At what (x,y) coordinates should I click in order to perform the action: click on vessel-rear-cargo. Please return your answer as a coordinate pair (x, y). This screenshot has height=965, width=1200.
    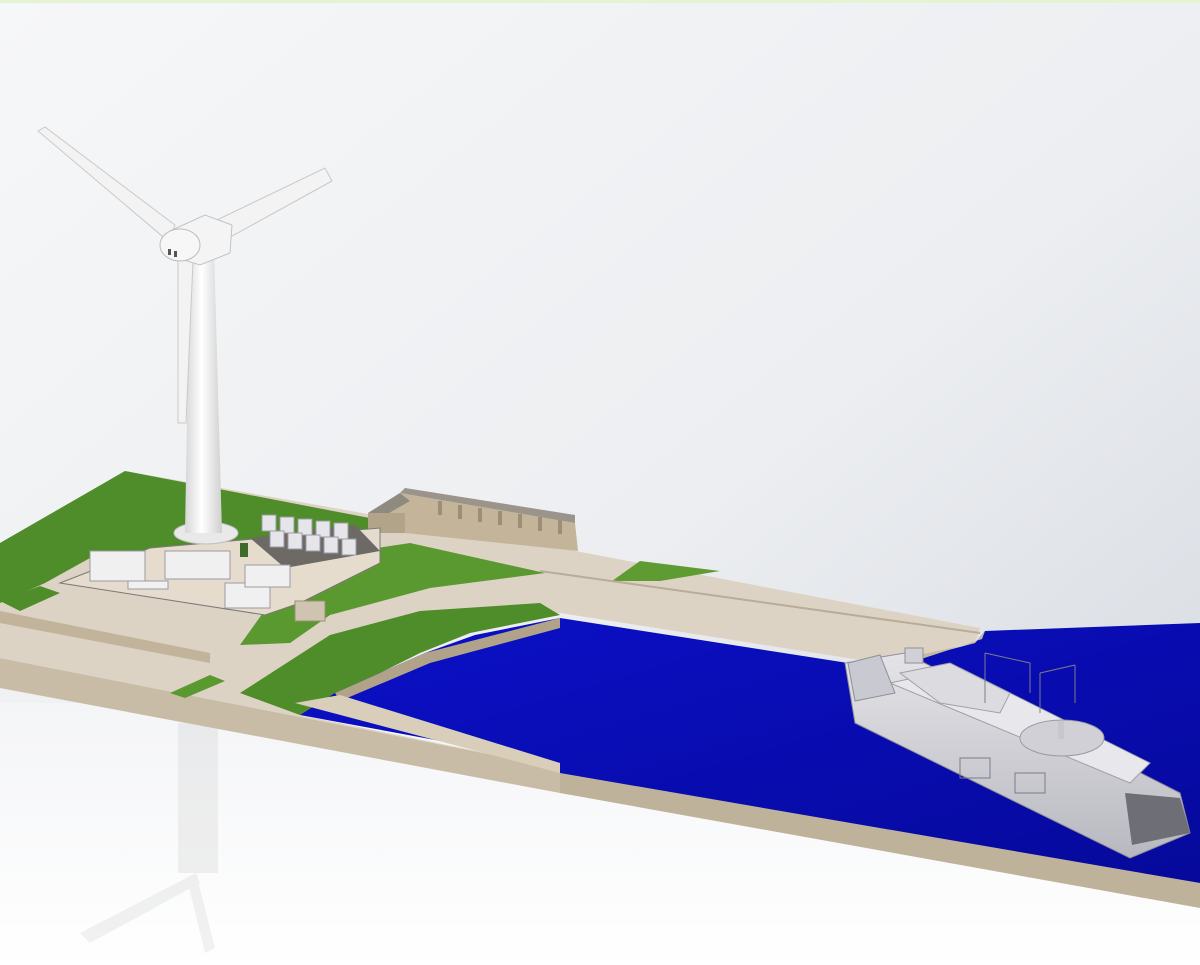
    Looking at the image, I should click on (1157, 819).